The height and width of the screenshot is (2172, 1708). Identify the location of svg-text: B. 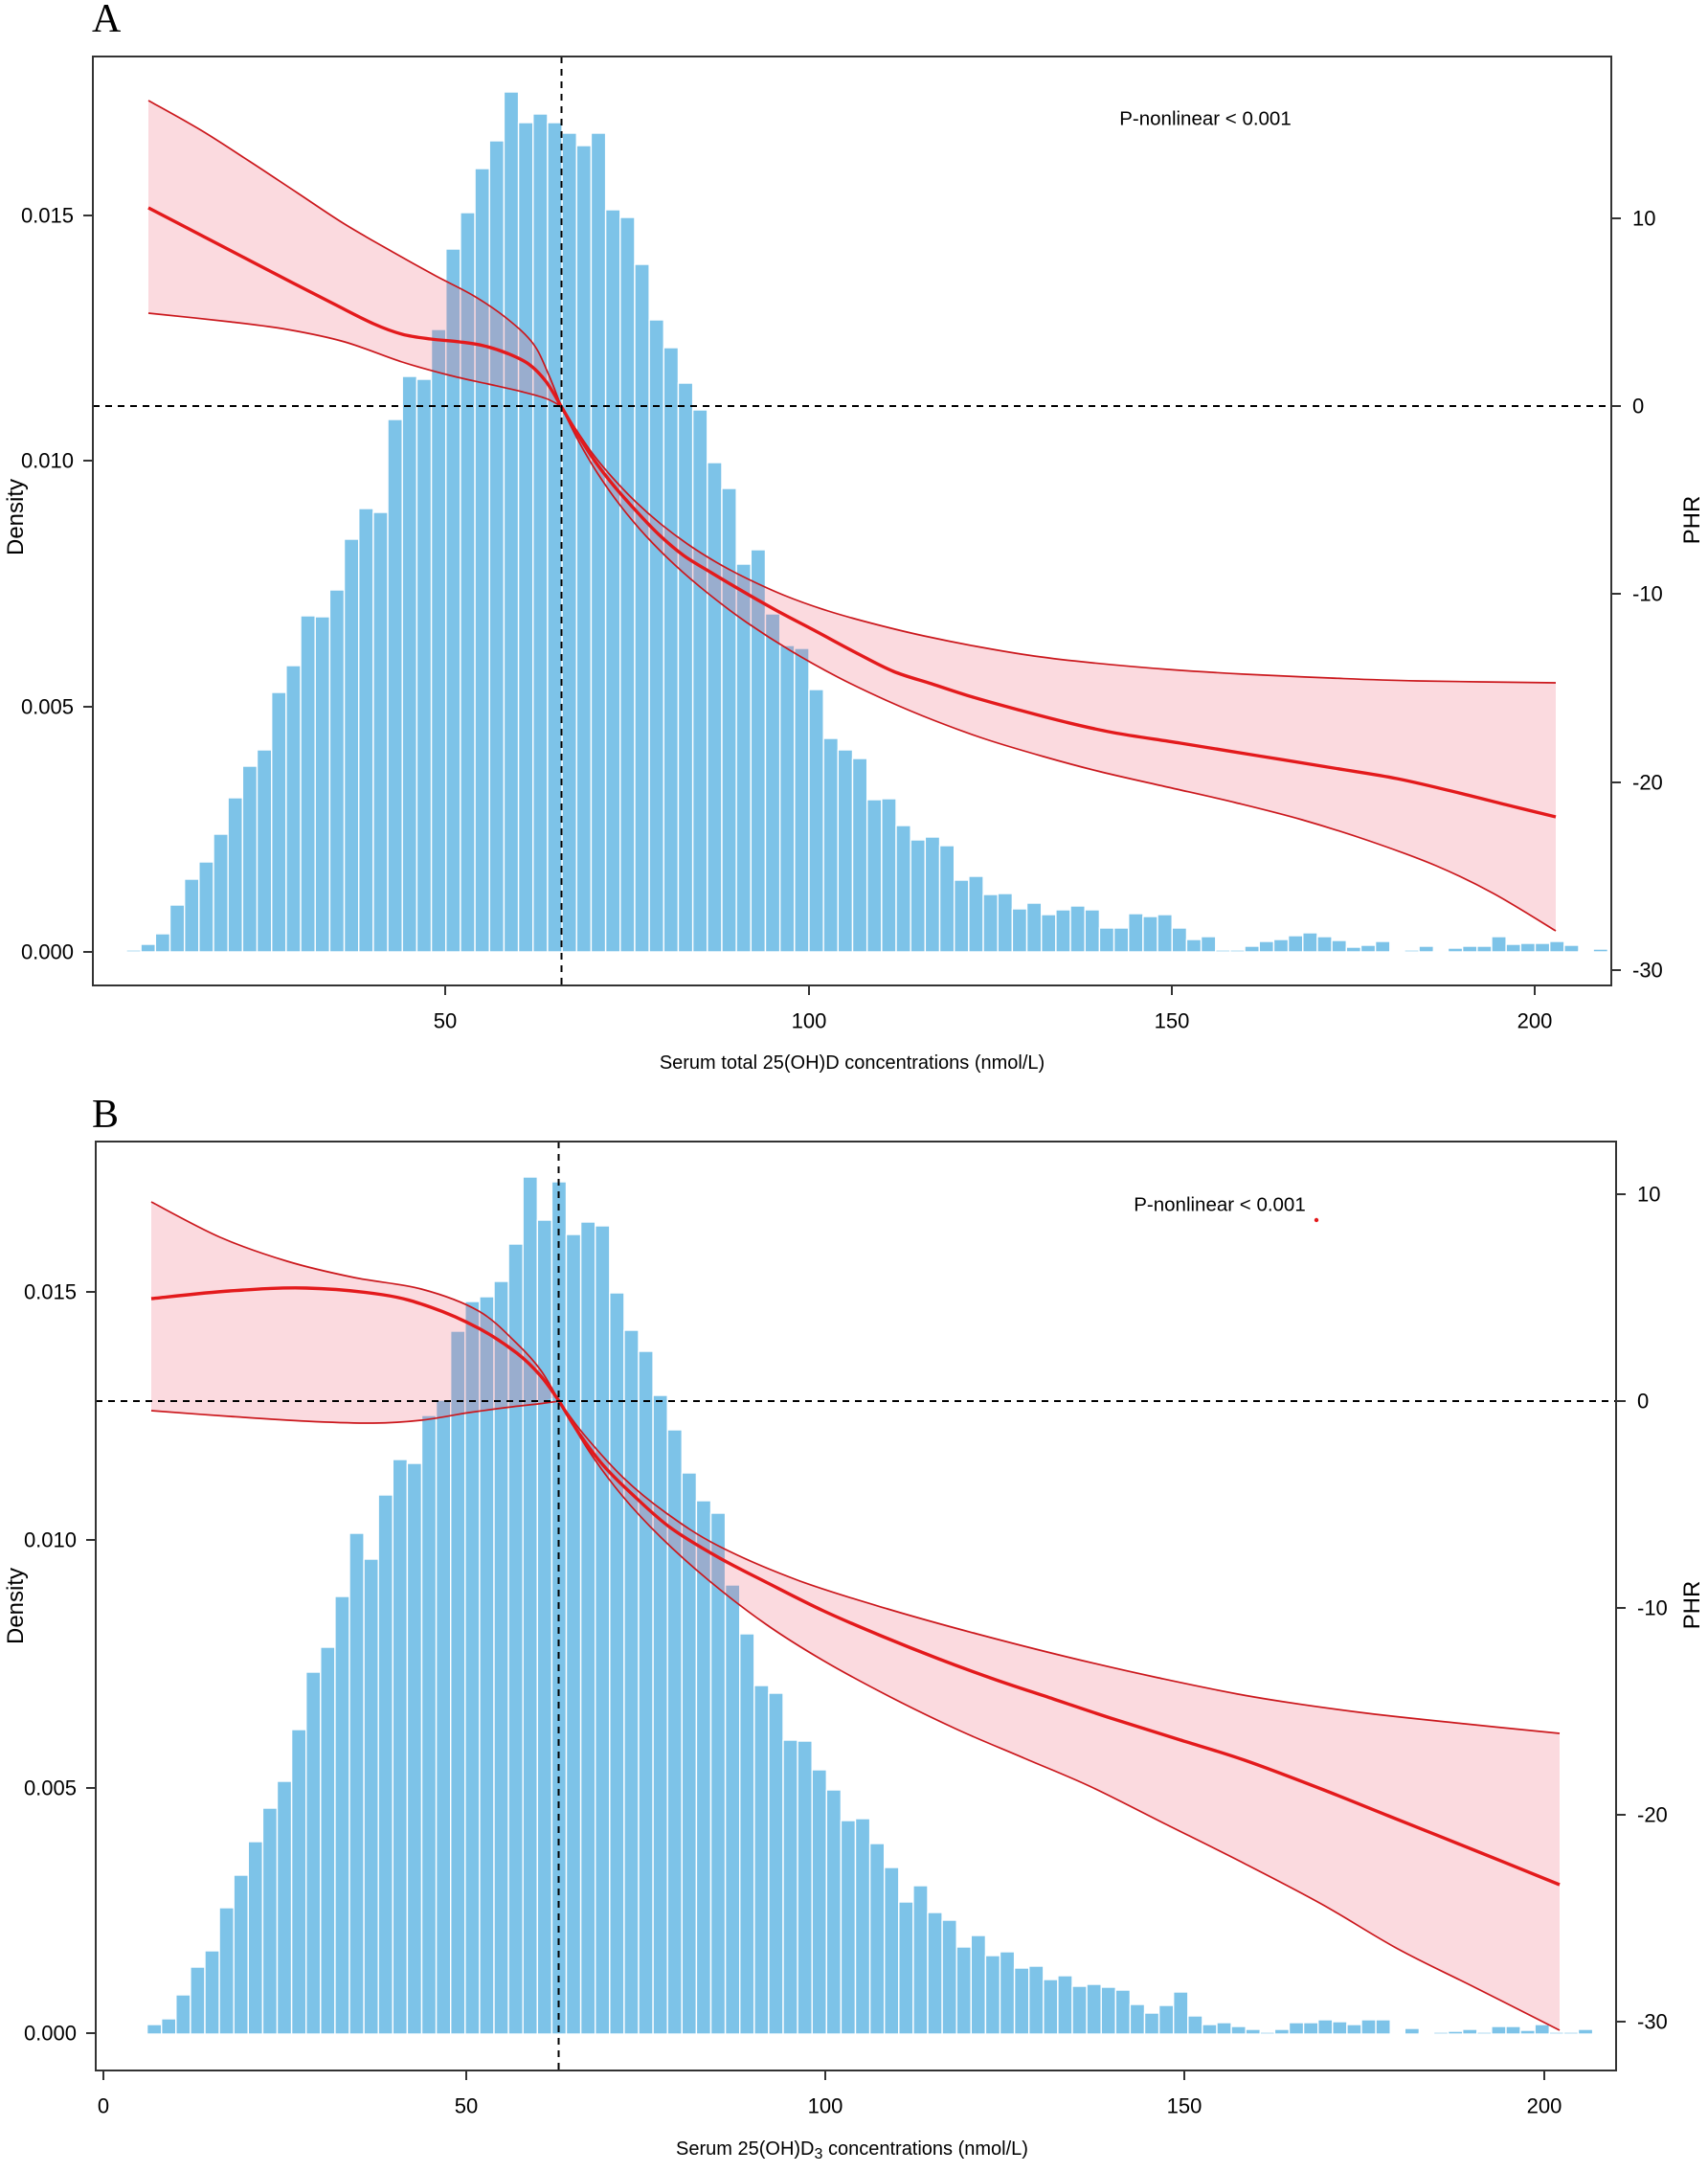
(105, 1115).